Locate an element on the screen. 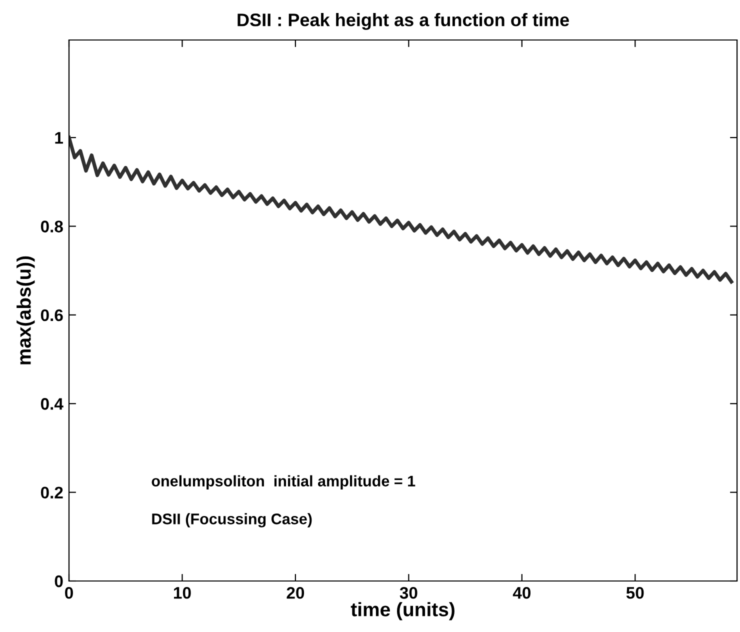 Image resolution: width=740 pixels, height=632 pixels. annotation: onelumpsoliton initial amplitude = 1 is located at coordinates (284, 482).